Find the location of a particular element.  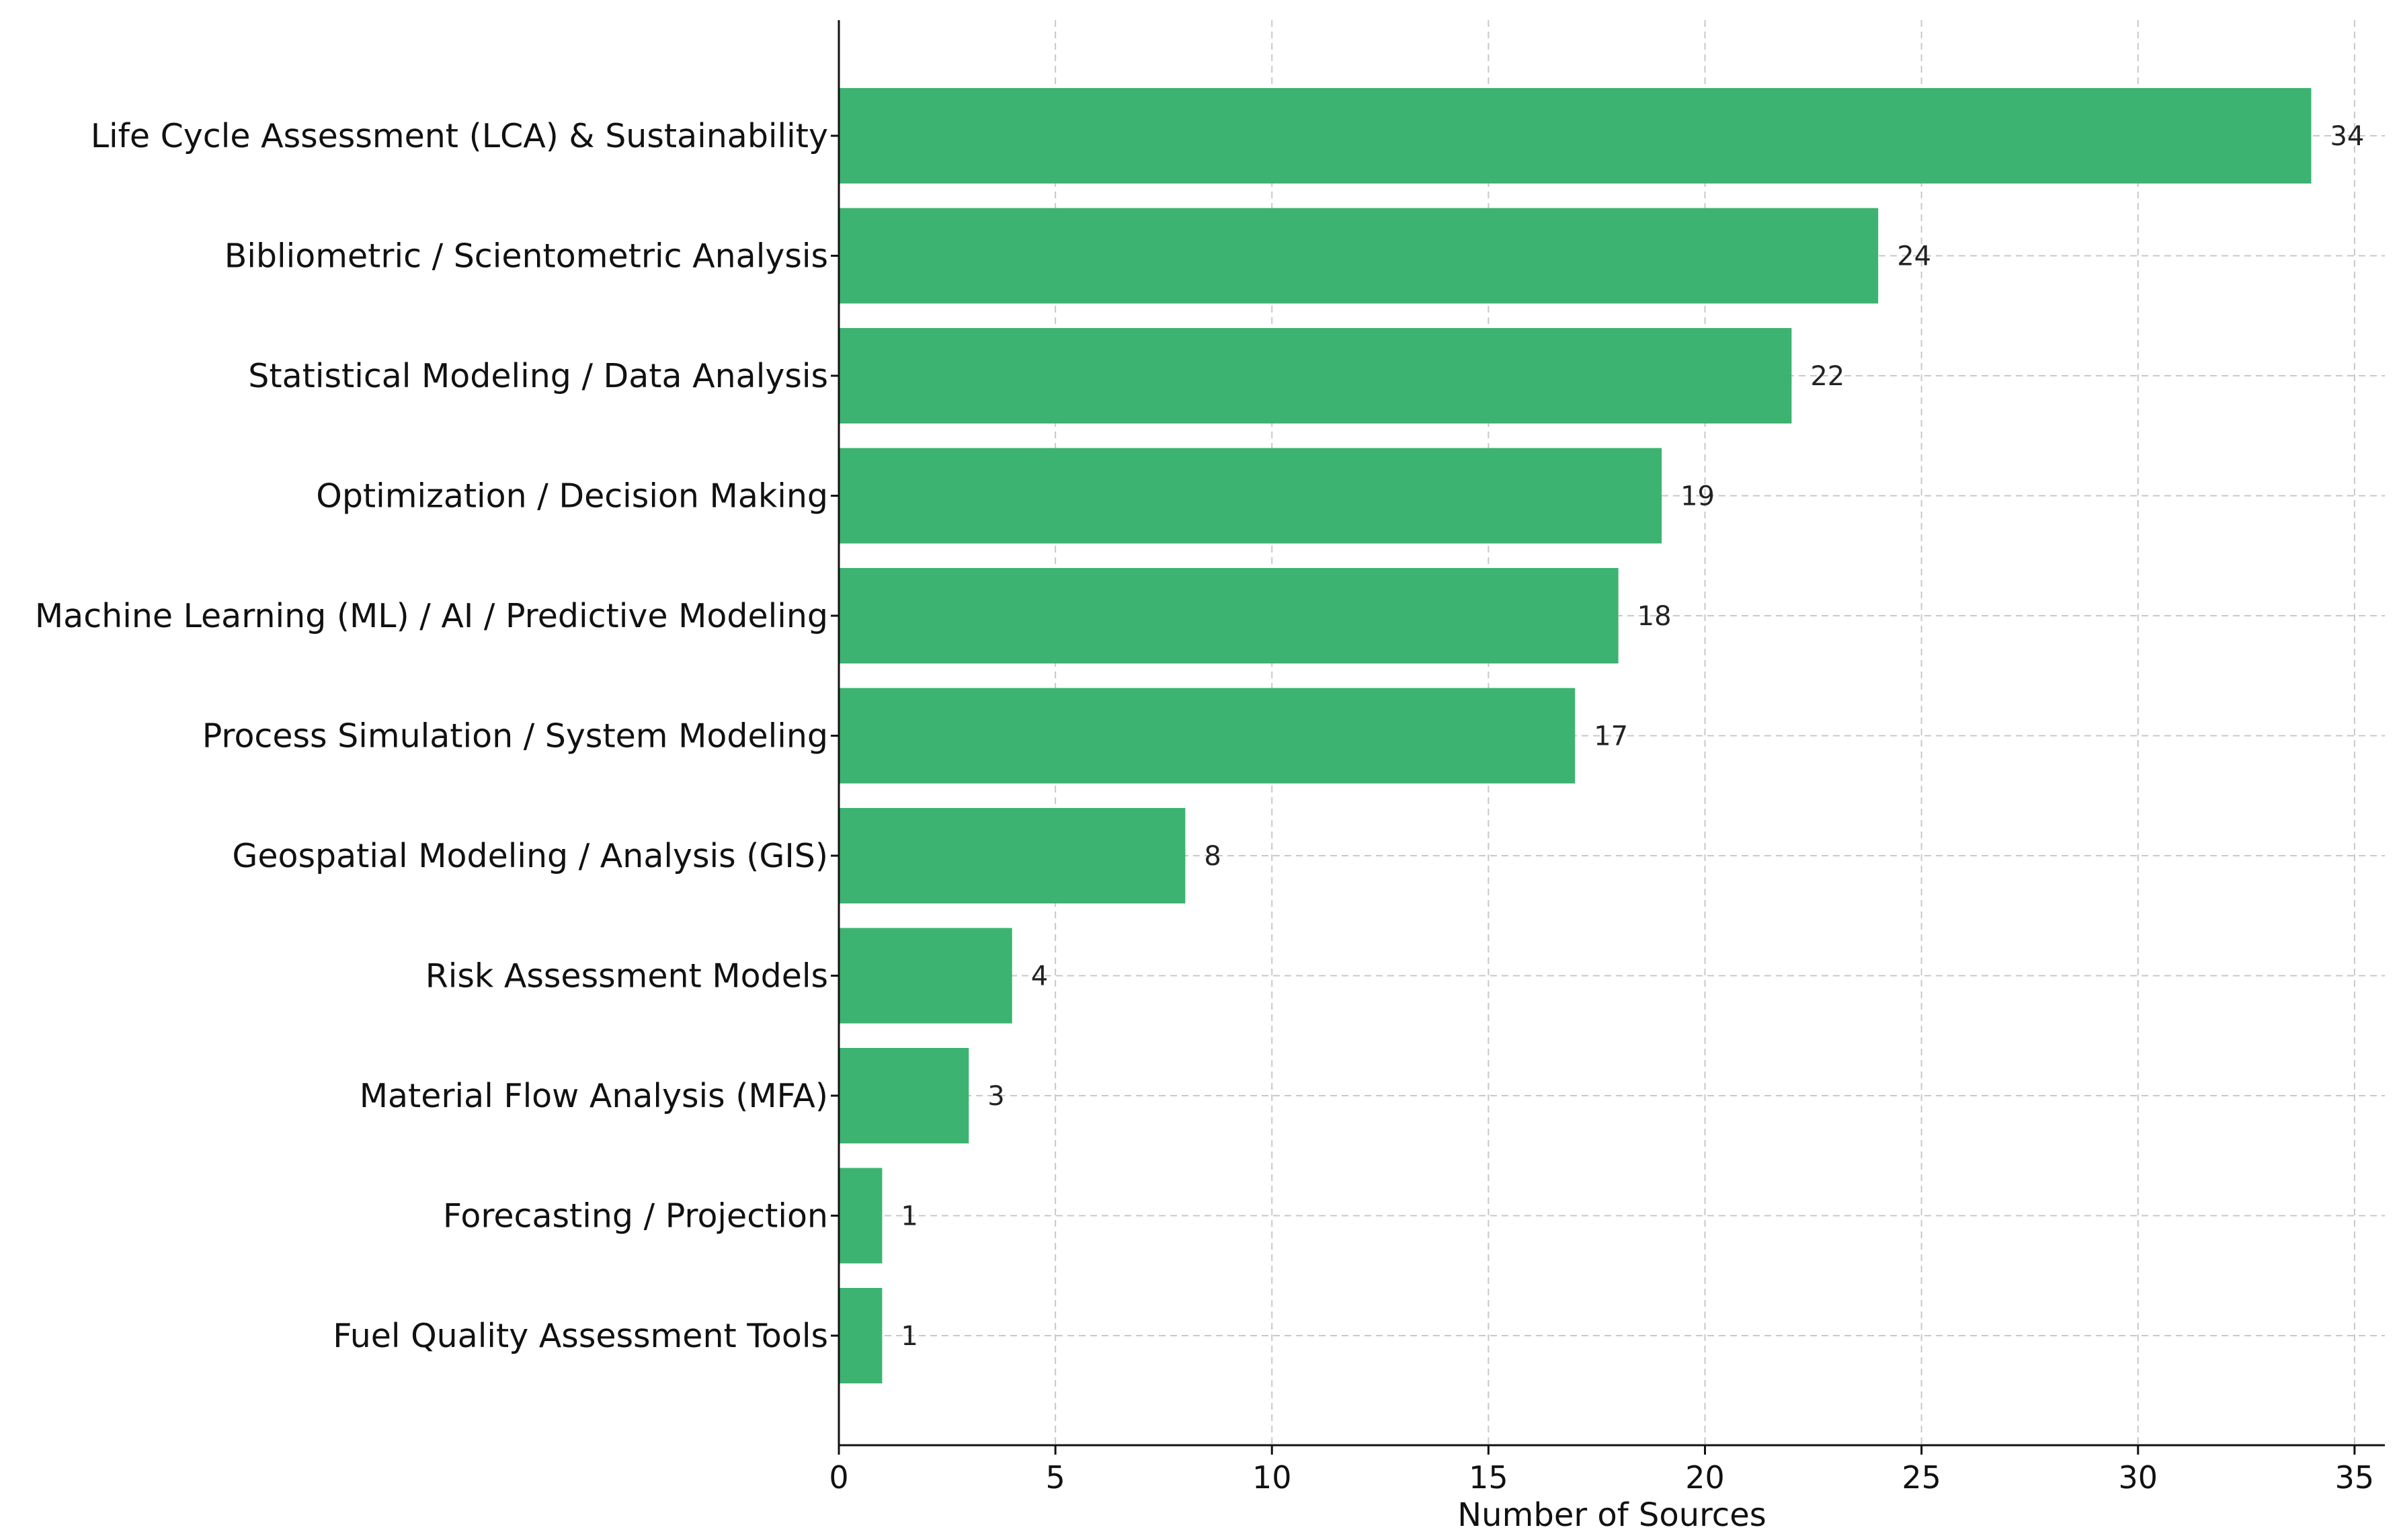

value-label-9: 1 is located at coordinates (910, 1216).